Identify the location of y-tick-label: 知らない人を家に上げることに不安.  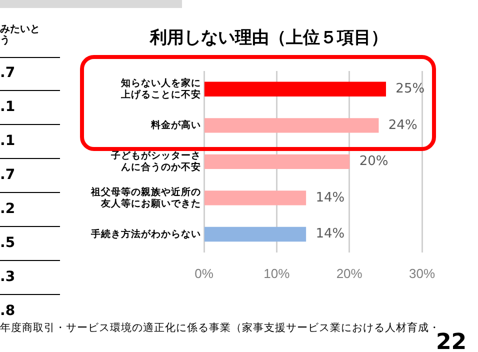
(160, 88).